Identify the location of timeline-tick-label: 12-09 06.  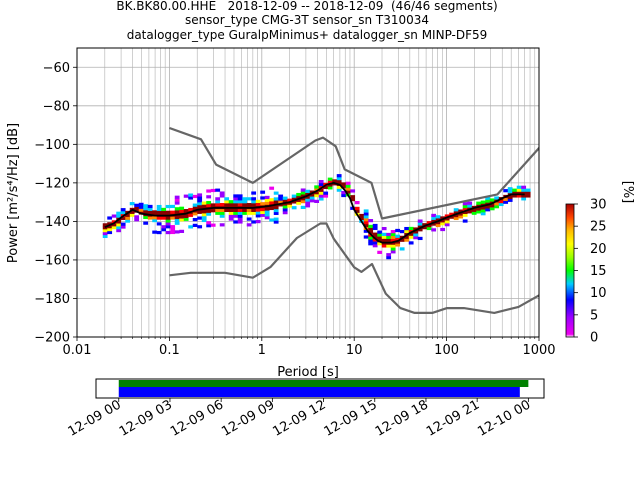
(197, 418).